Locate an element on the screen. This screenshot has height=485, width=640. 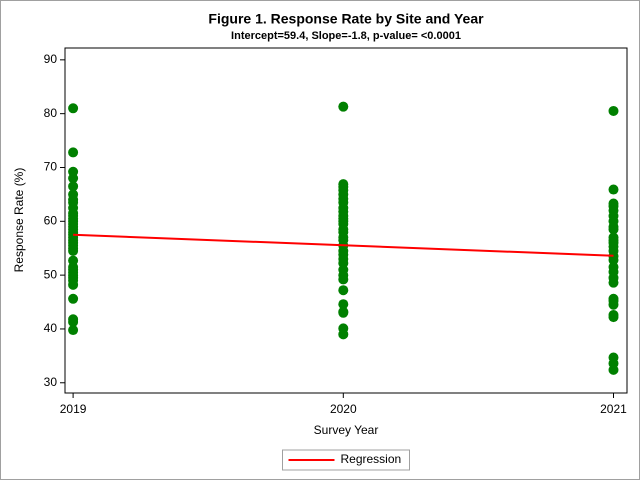
chart-title: Figure 1. Response Rate by Site and Year is located at coordinates (346, 19).